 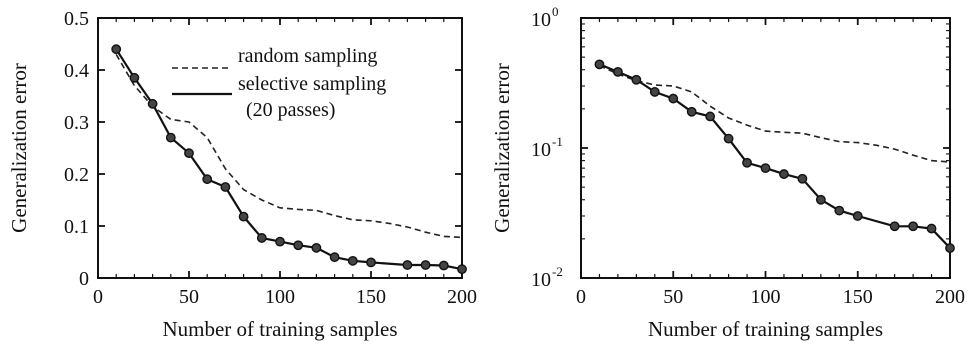 What do you see at coordinates (76, 227) in the screenshot?
I see `y-tick-label: 0.1` at bounding box center [76, 227].